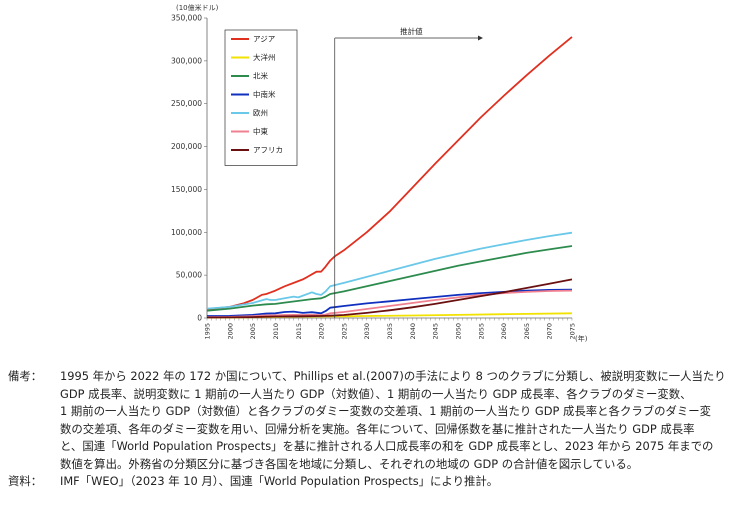 The width and height of the screenshot is (744, 507). What do you see at coordinates (186, 103) in the screenshot?
I see `y-tick-label: 250,000` at bounding box center [186, 103].